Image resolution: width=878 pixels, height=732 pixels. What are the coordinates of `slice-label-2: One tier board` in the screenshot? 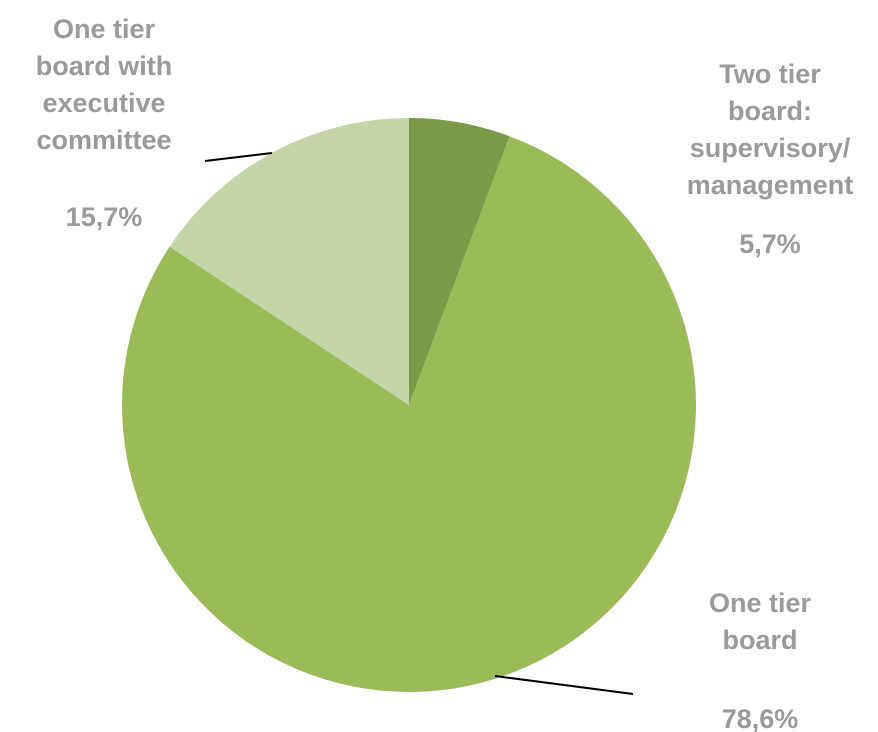 It's located at (760, 621).